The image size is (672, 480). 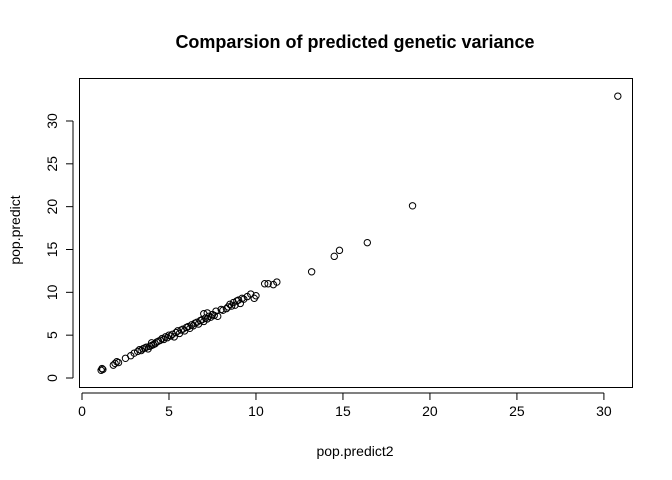 I want to click on y-axis: 0 5 10 15 20 25 30, so click(x=59, y=247).